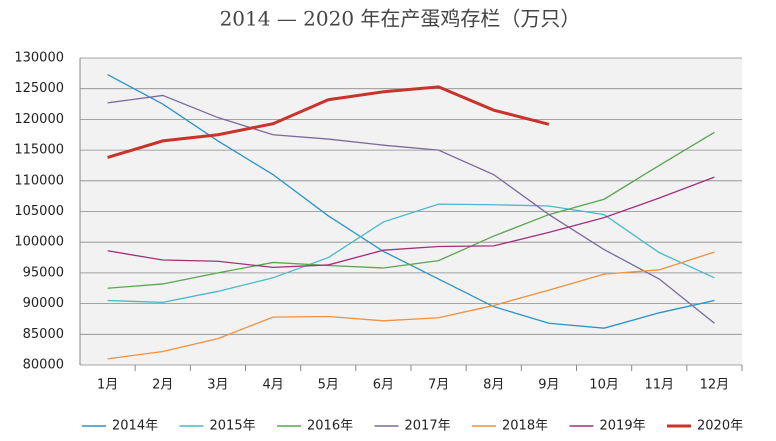  Describe the element at coordinates (328, 122) in the screenshot. I see `series-line` at that location.